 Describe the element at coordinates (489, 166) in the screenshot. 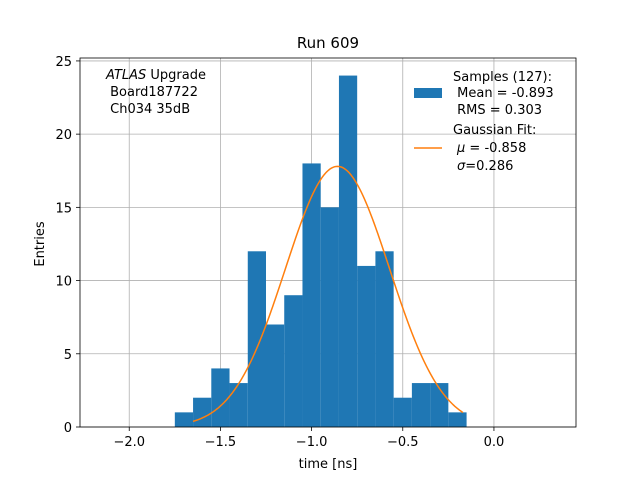

I see `legend-sigma-value: =0.286` at that location.